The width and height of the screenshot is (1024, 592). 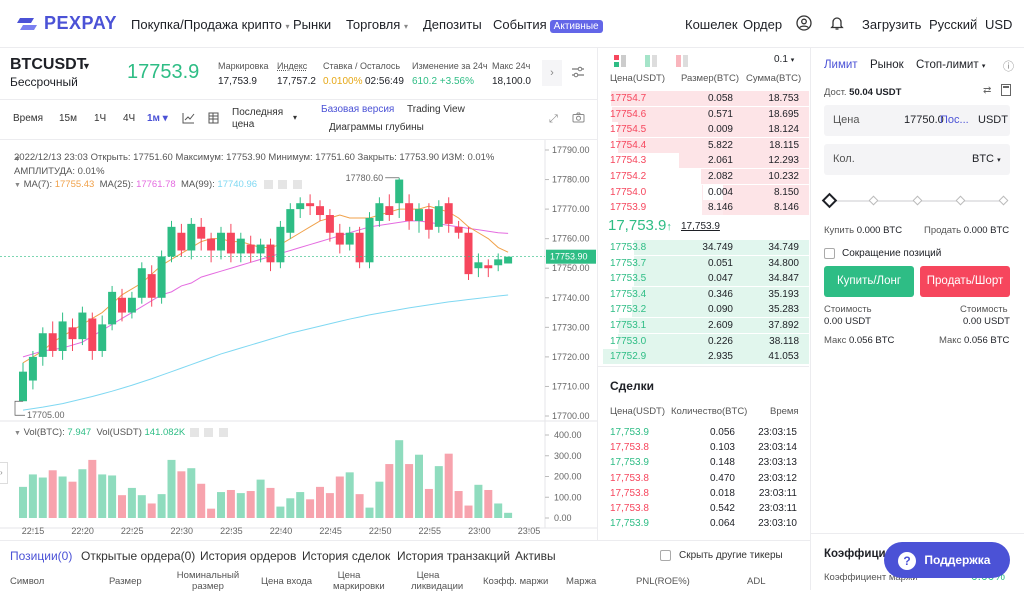 What do you see at coordinates (262, 119) in the screenshot?
I see `price-type-select: Последняя цена` at bounding box center [262, 119].